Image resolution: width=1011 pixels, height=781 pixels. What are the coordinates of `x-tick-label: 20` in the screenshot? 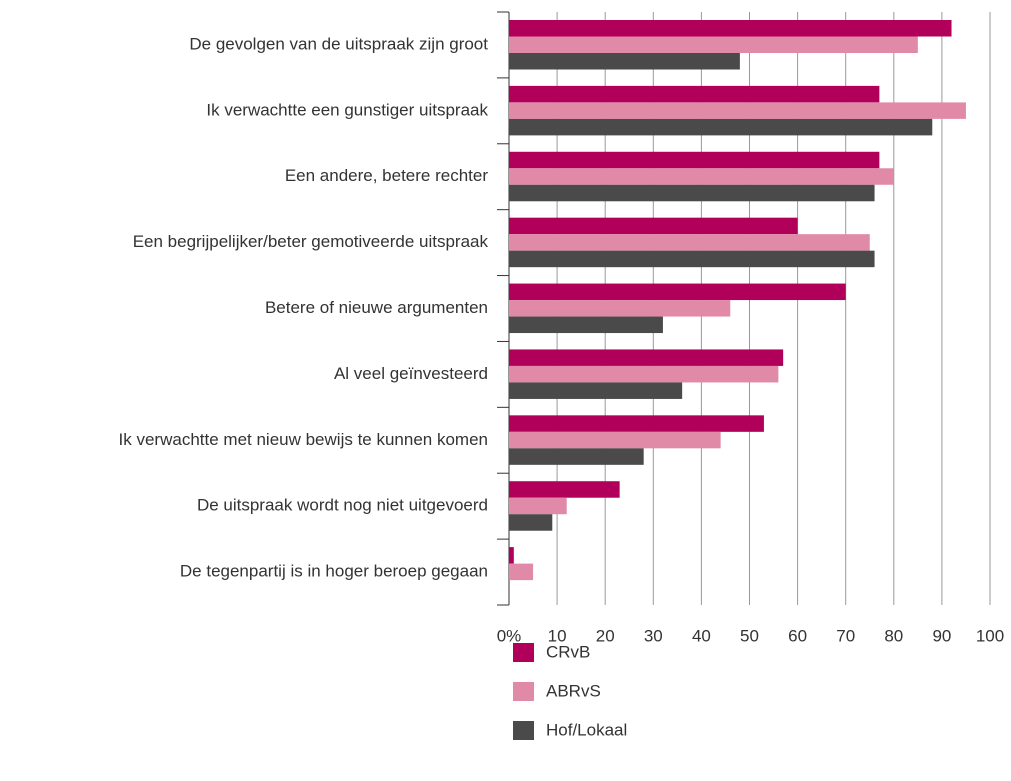 It's located at (605, 635).